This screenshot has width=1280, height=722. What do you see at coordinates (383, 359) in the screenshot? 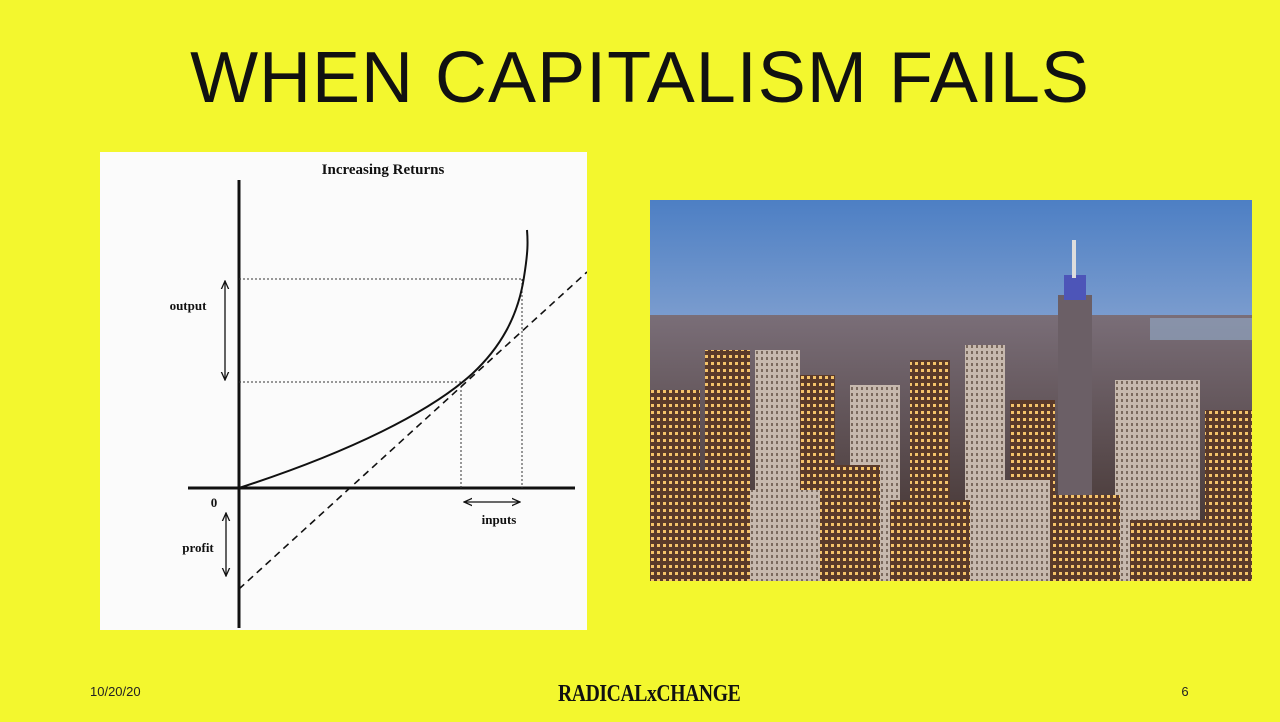
I see `returns-curve` at bounding box center [383, 359].